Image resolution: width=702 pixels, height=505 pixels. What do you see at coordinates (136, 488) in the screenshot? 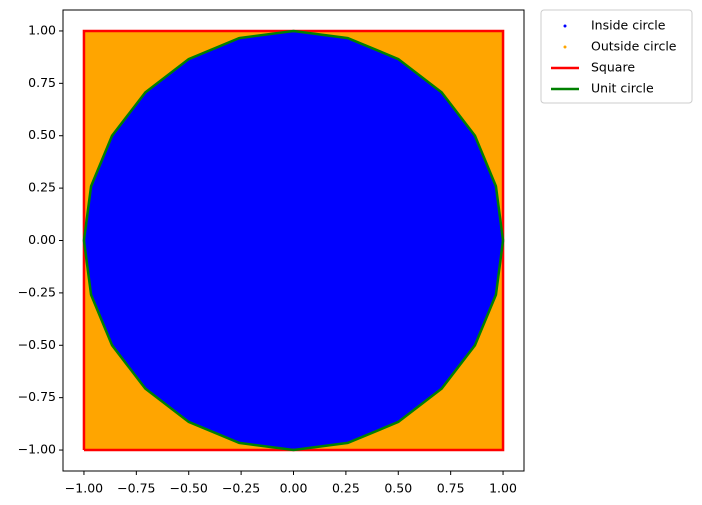
I see `x-tick-label: −0.75` at bounding box center [136, 488].